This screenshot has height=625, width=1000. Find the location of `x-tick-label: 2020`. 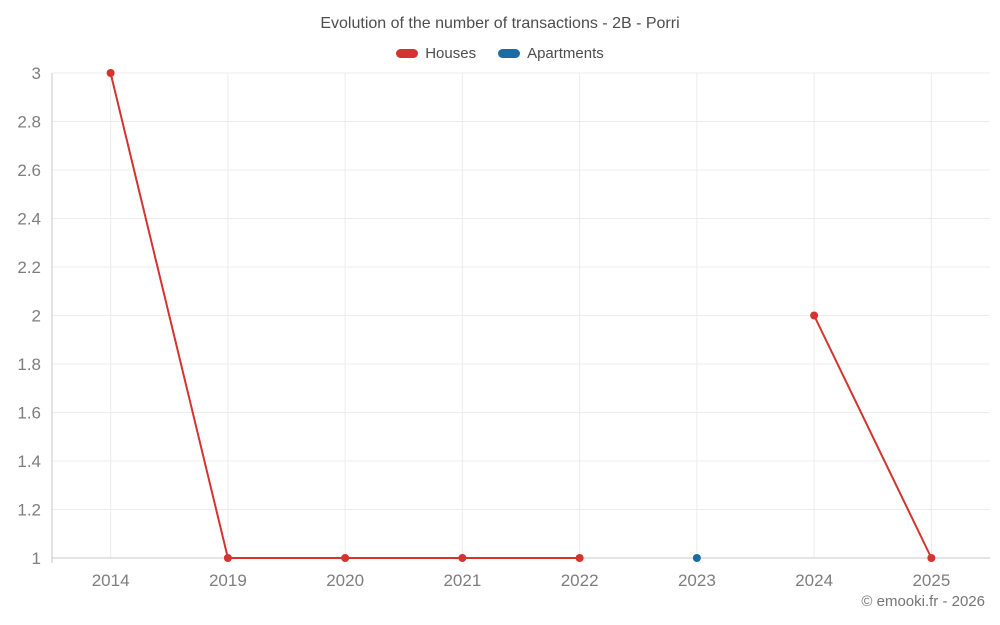

x-tick-label: 2020 is located at coordinates (345, 580).